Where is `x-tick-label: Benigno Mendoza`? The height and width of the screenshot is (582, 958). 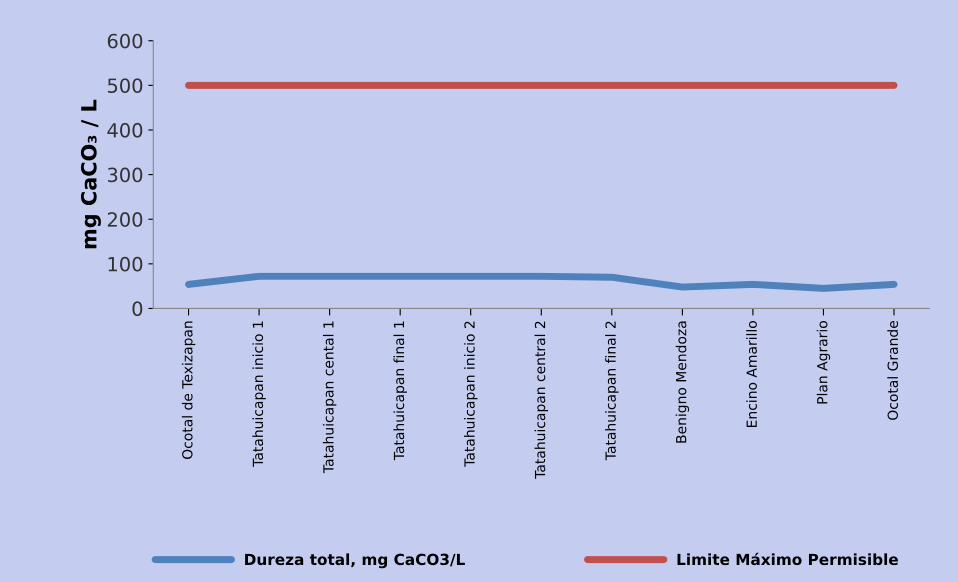
x-tick-label: Benigno Mendoza is located at coordinates (683, 382).